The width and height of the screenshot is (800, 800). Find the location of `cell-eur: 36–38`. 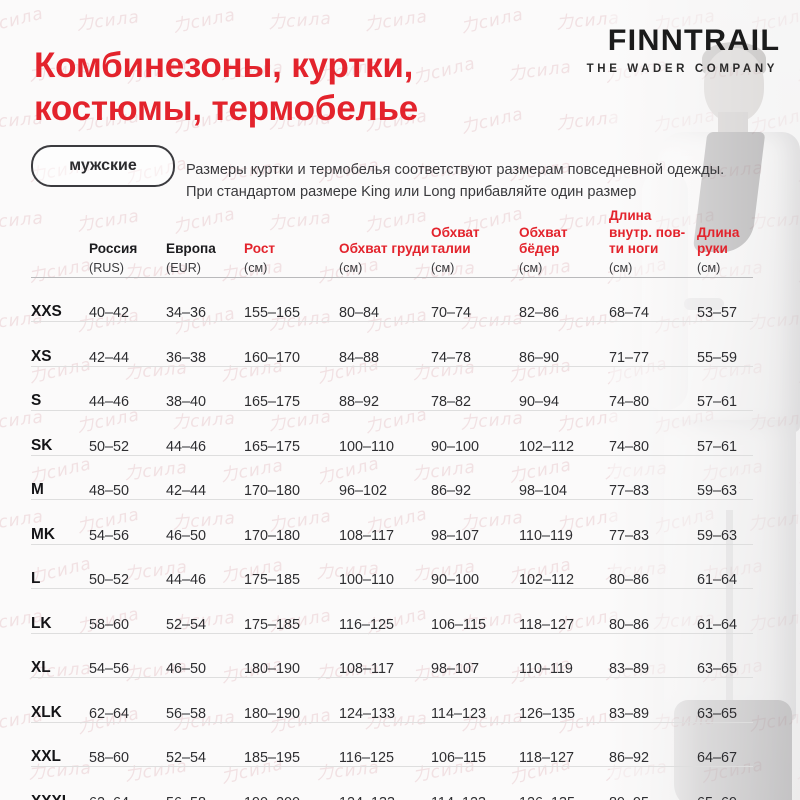

cell-eur: 36–38 is located at coordinates (186, 357).